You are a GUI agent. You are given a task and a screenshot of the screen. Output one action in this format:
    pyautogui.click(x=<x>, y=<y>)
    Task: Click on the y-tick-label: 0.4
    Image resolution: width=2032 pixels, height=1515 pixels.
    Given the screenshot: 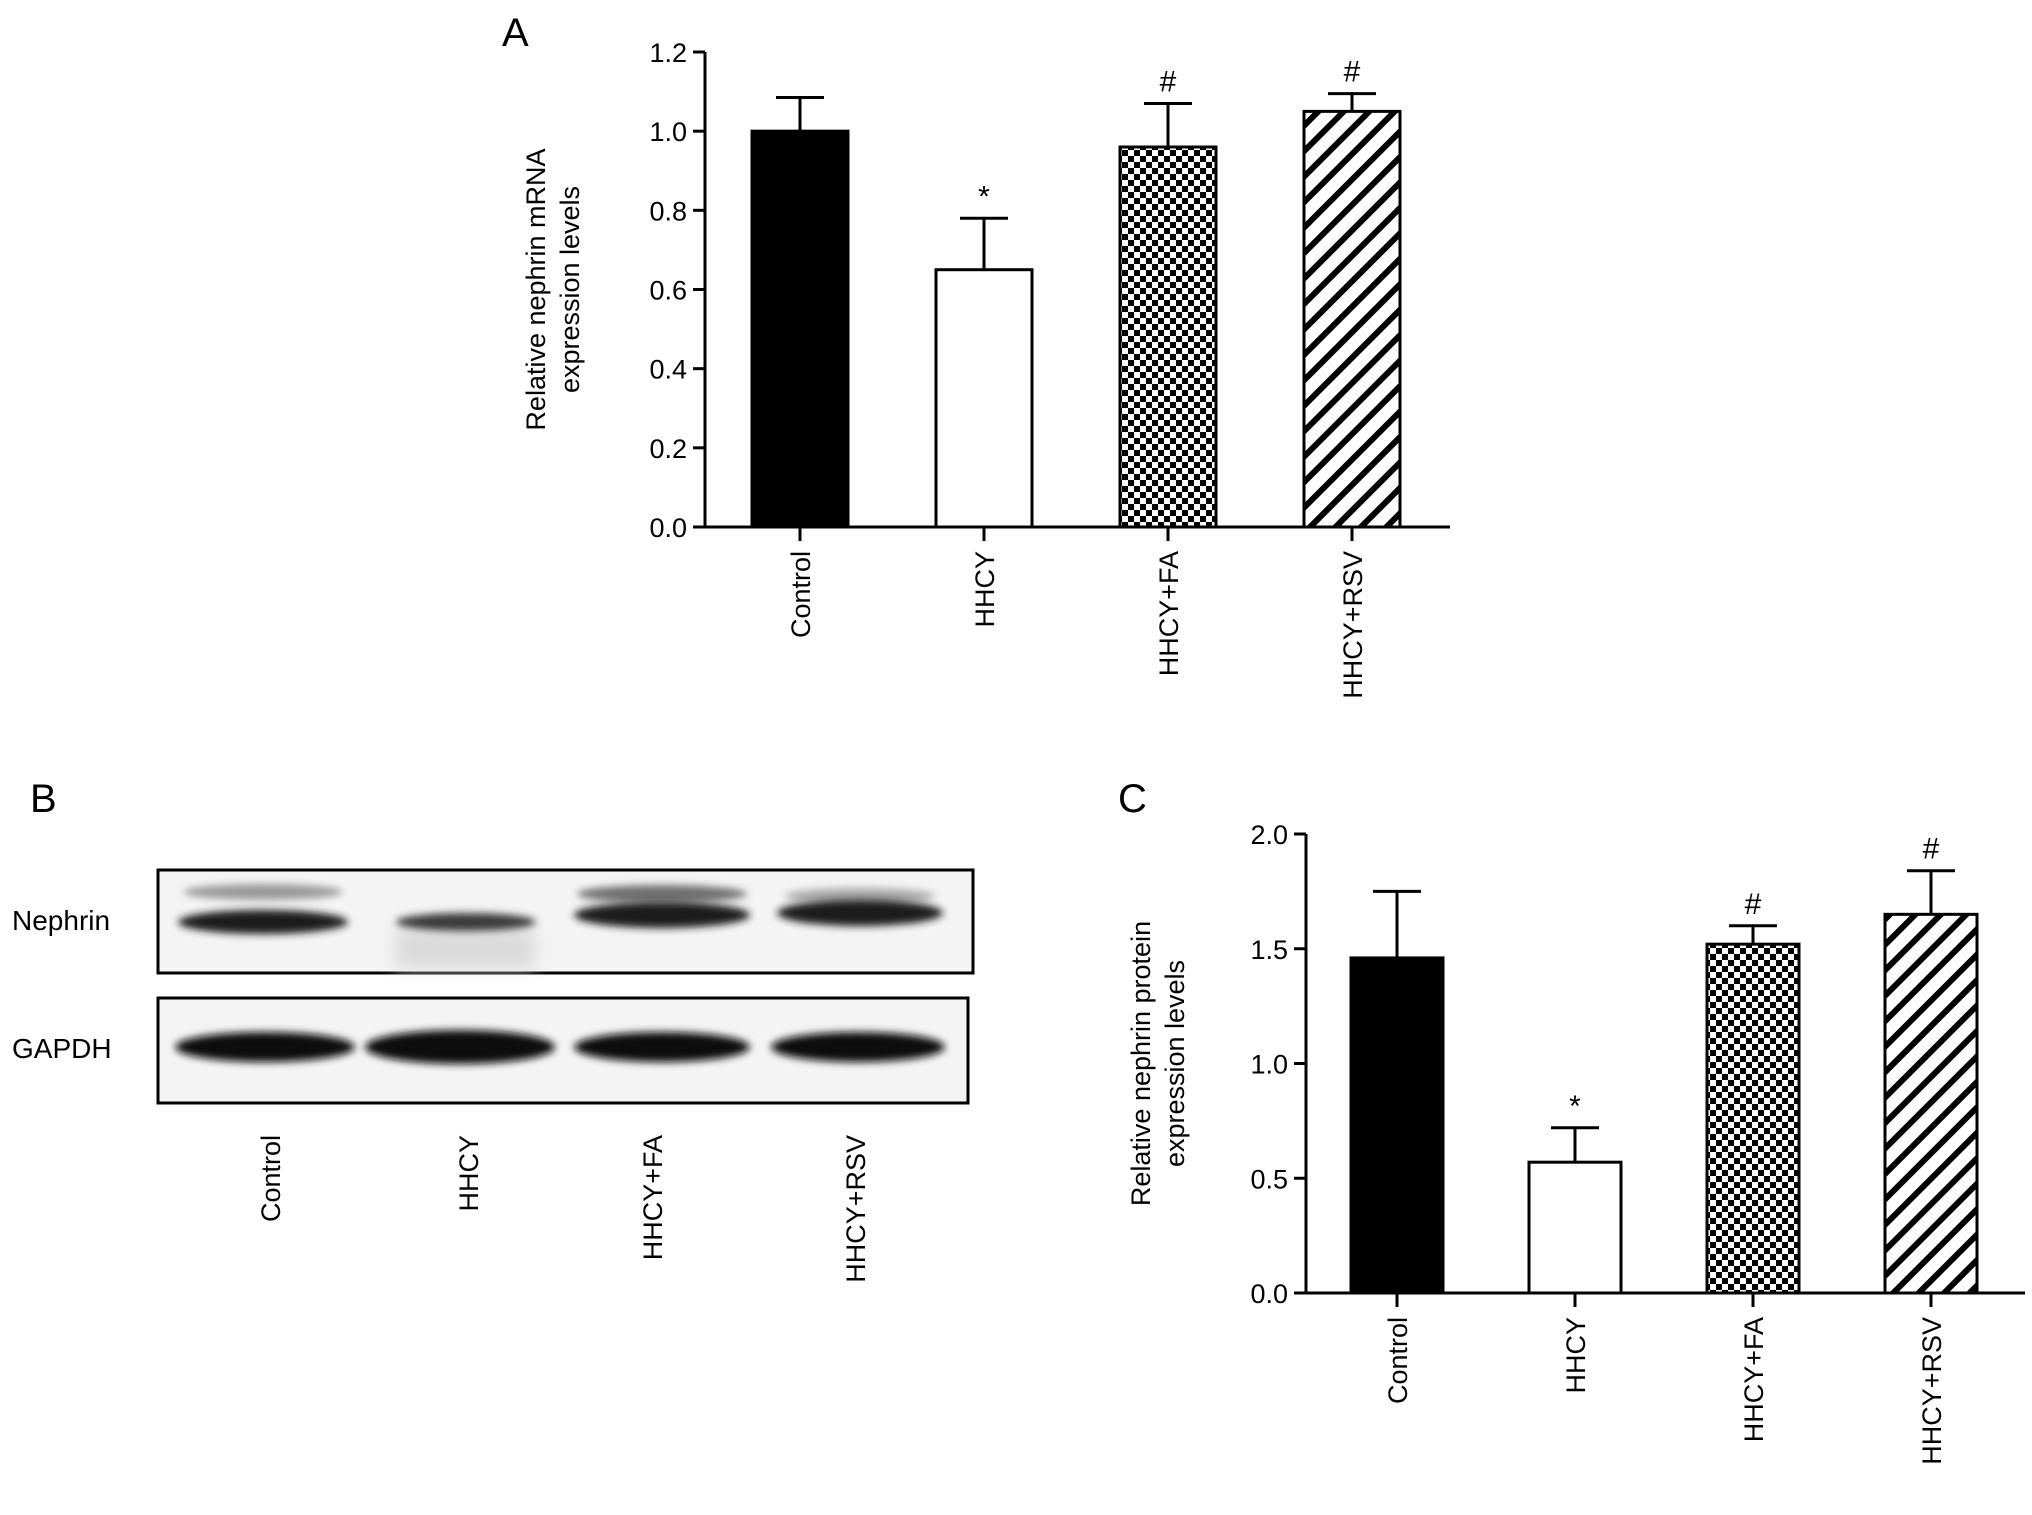 What is the action you would take?
    pyautogui.click(x=668, y=370)
    